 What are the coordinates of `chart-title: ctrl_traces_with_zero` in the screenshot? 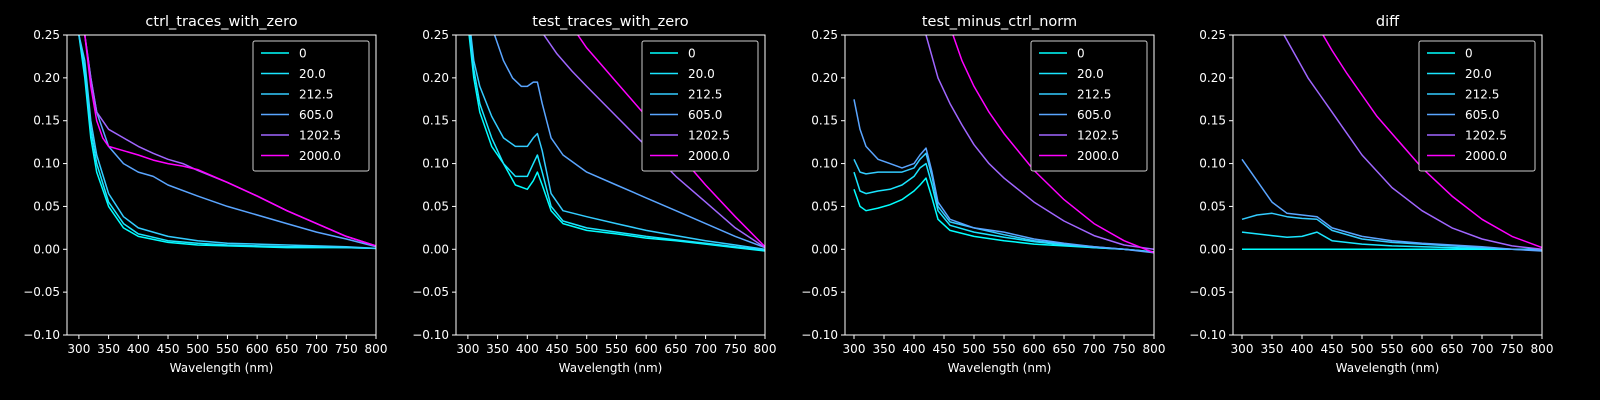 It's located at (221, 22).